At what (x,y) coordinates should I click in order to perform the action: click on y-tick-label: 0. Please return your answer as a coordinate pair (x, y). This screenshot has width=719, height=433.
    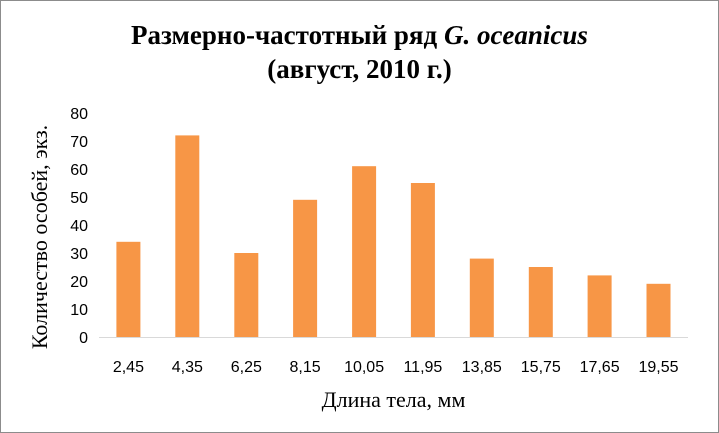
    Looking at the image, I should click on (83, 338).